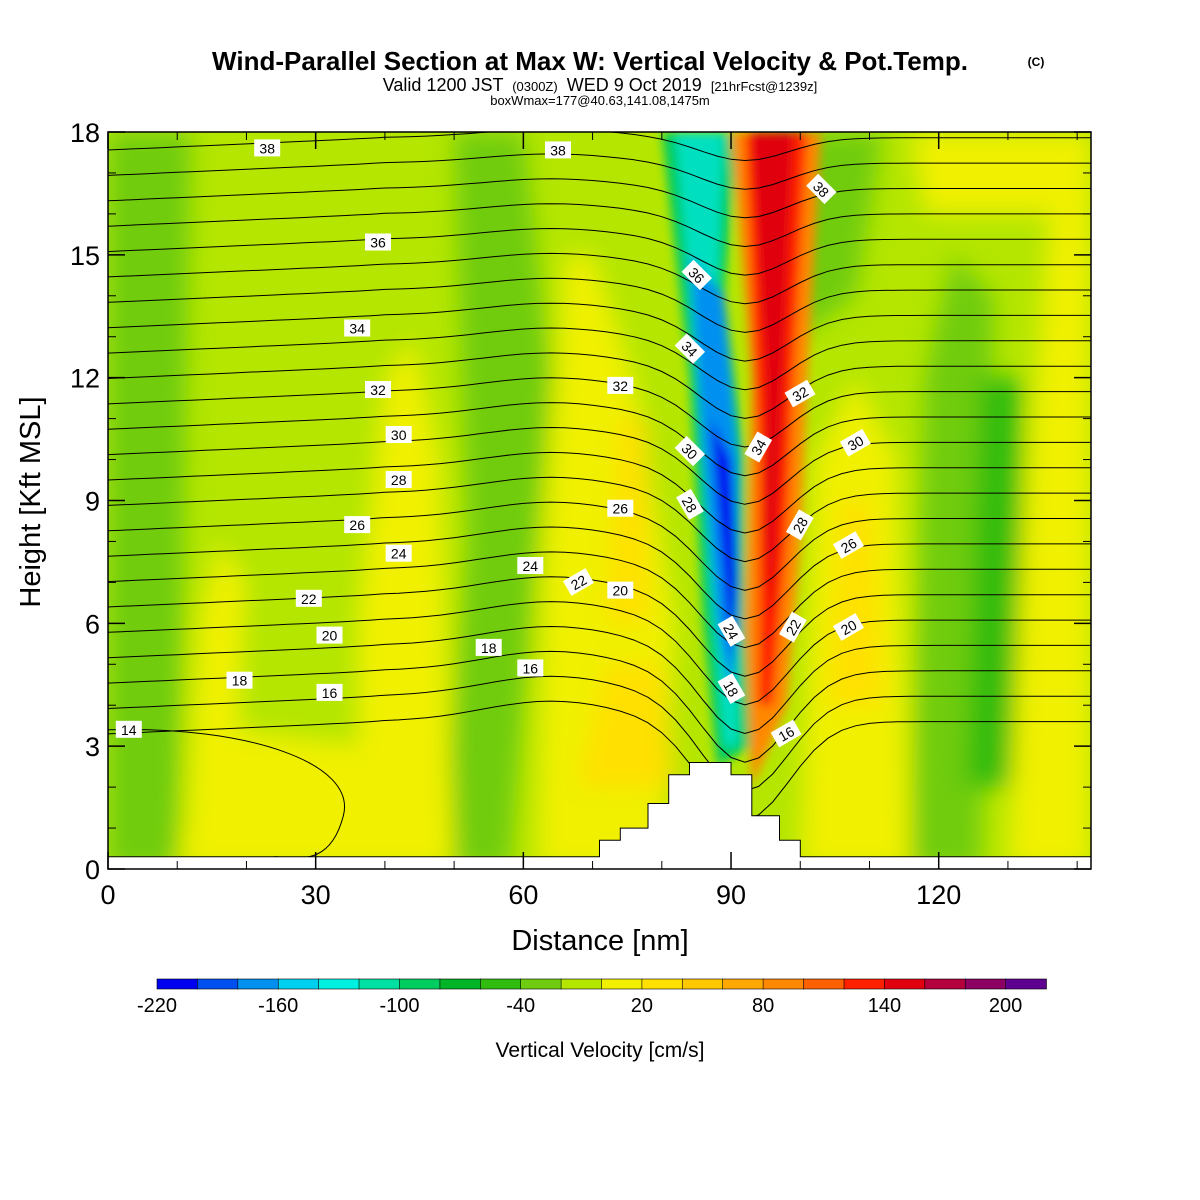 Image resolution: width=1200 pixels, height=1200 pixels. I want to click on valid-prefix: Valid 1200 JST, so click(443, 85).